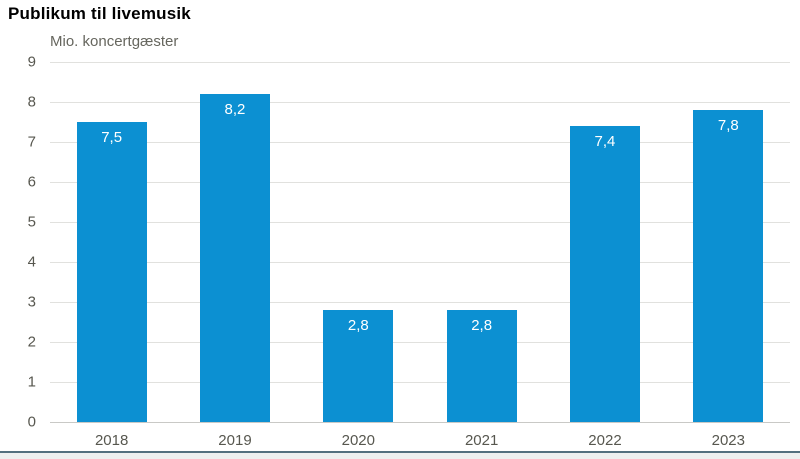  Describe the element at coordinates (99, 13) in the screenshot. I see `page-title: Publikum til livemusik` at that location.